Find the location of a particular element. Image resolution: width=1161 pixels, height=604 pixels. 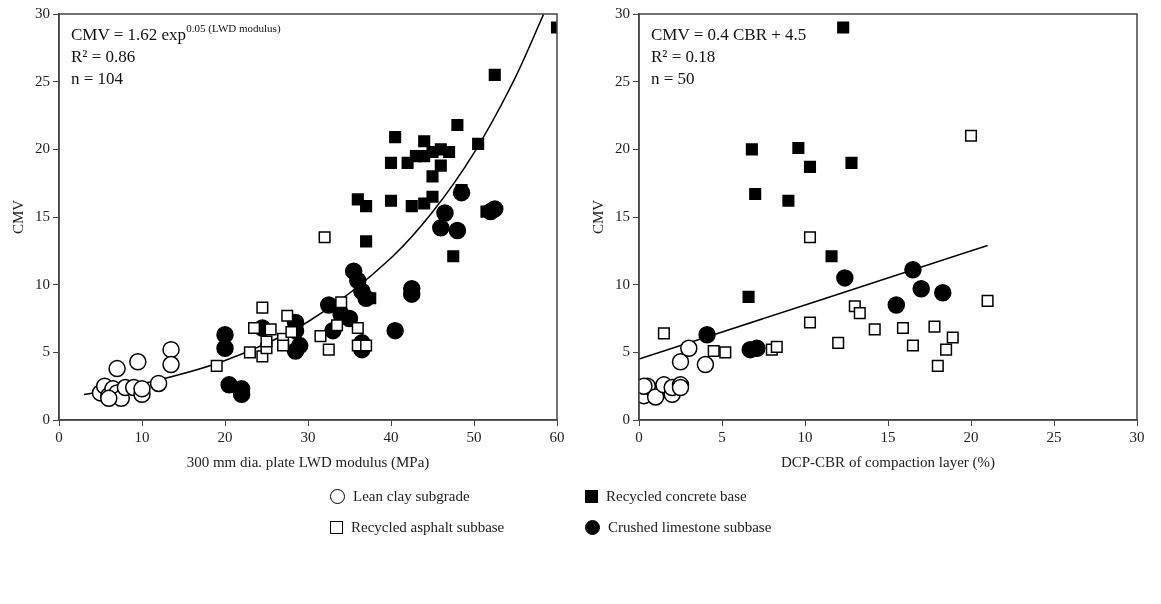

legend-label: Recycled asphalt subbase is located at coordinates (428, 527).